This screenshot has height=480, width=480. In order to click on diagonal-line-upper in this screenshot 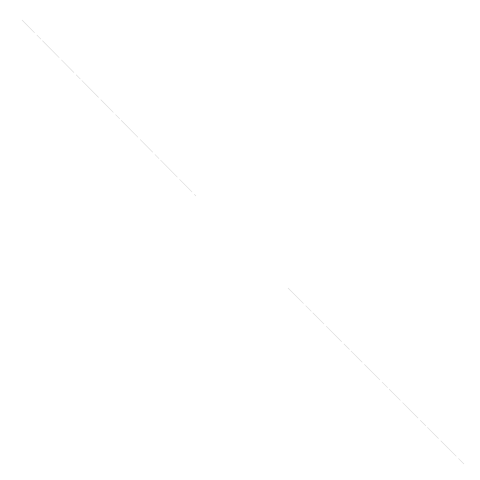, I will do `click(109, 108)`.